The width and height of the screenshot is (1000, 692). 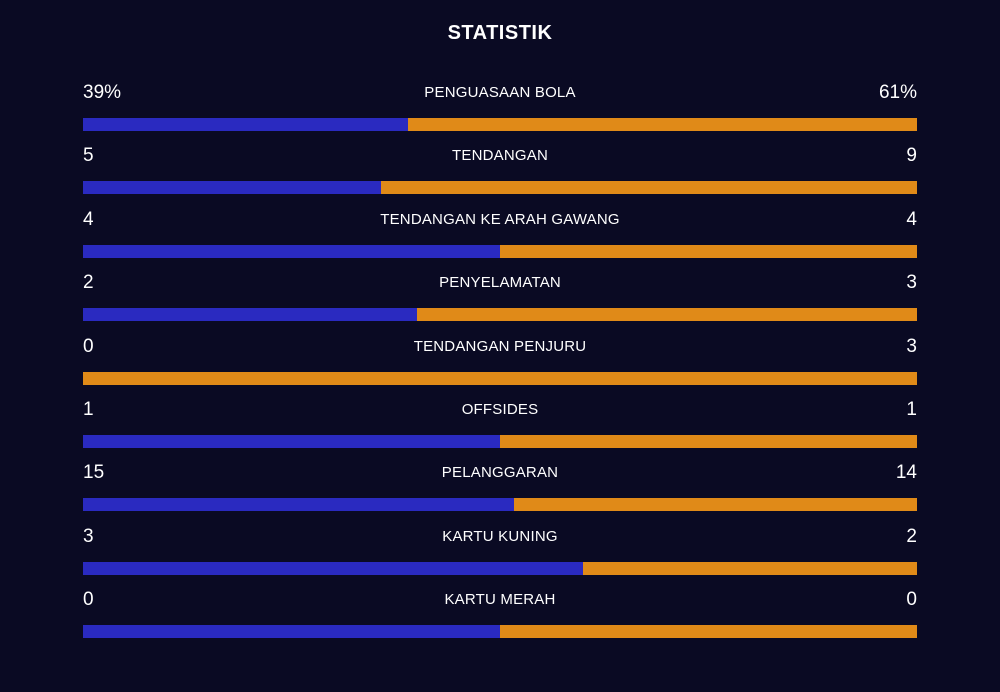 I want to click on stat-label: TENDANGAN KE ARAH GAWANG, so click(x=500, y=219).